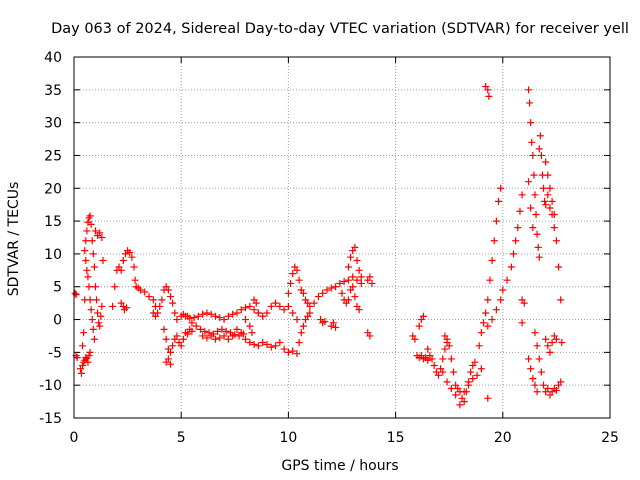 The height and width of the screenshot is (480, 640). Describe the element at coordinates (53, 189) in the screenshot. I see `y-tick-label: 20` at that location.